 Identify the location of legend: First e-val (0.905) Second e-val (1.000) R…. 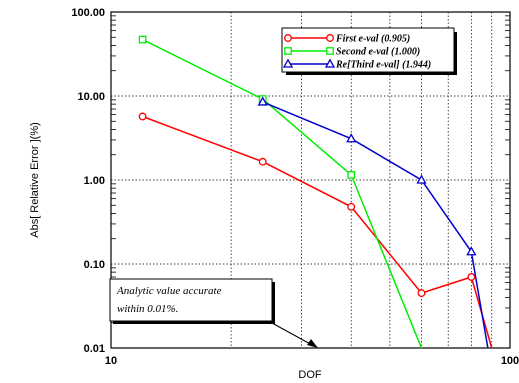
(369, 51).